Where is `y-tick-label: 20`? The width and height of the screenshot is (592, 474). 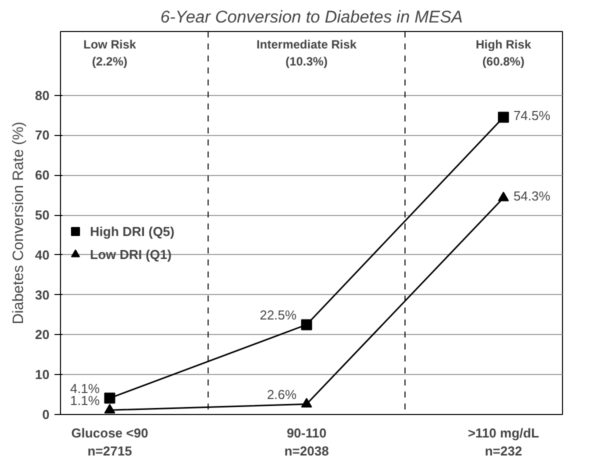
y-tick-label: 20 is located at coordinates (42, 334).